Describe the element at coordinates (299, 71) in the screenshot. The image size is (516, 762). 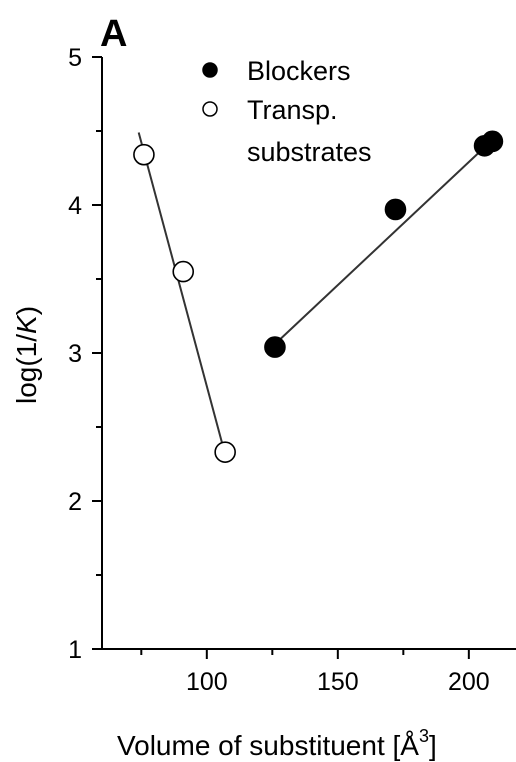
I see `legend-label-blockers: Blockers` at that location.